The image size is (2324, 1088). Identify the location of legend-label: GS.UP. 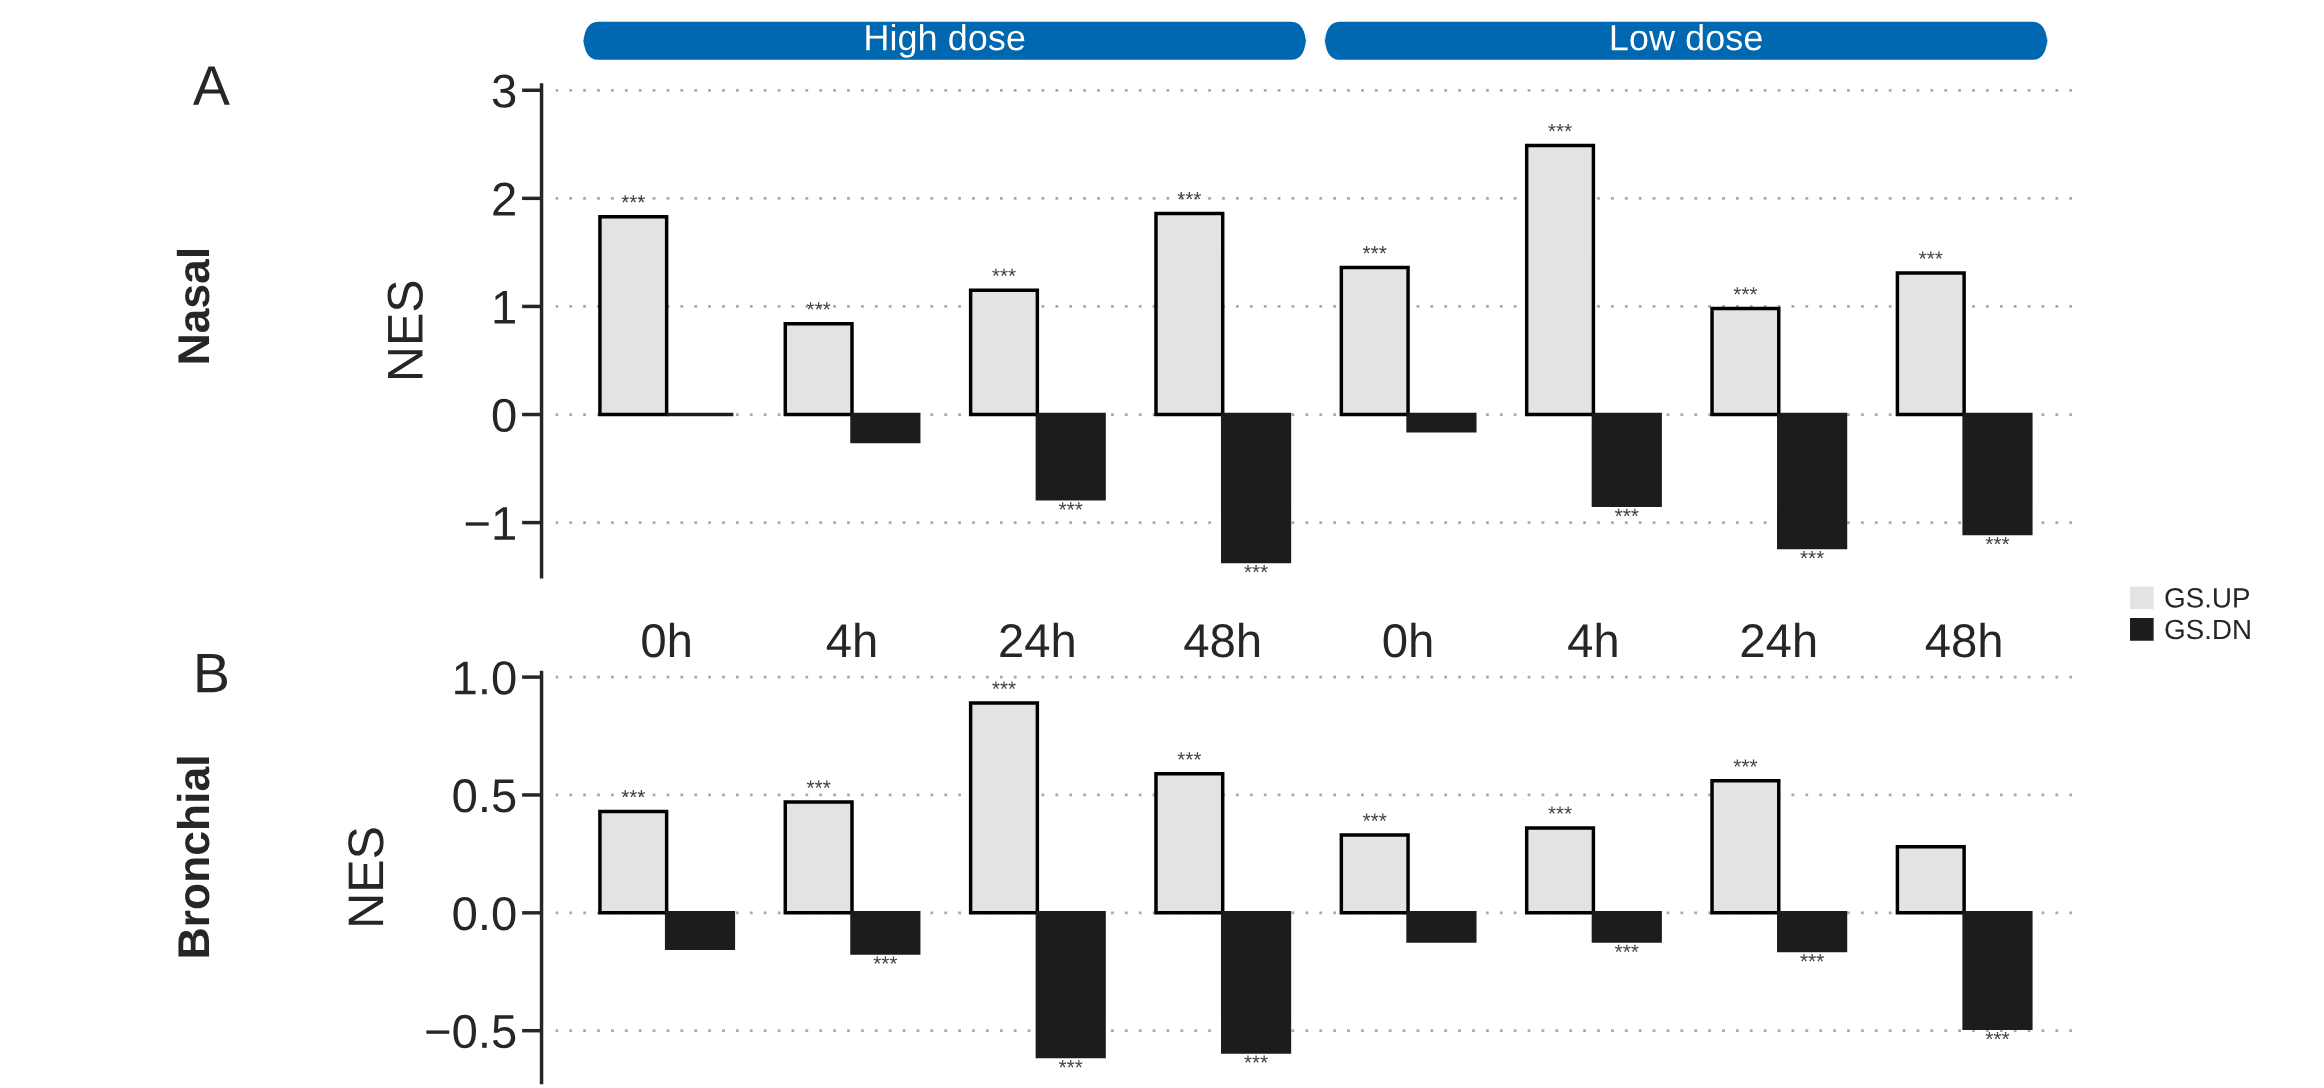
(2207, 598).